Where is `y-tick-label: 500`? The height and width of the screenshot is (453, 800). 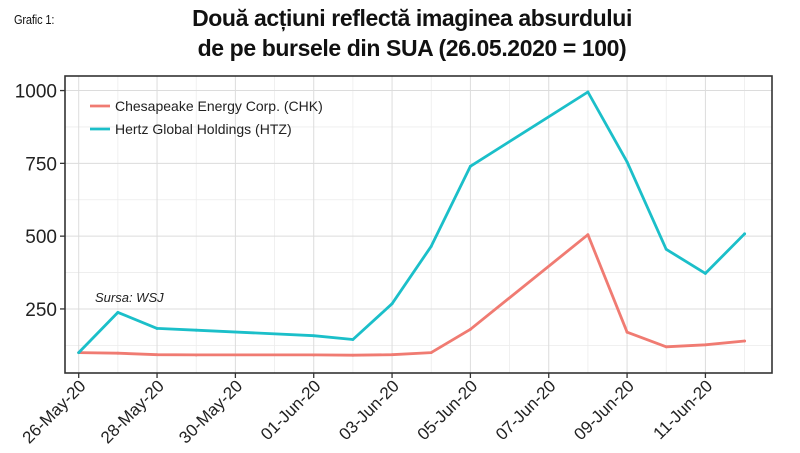 y-tick-label: 500 is located at coordinates (41, 237).